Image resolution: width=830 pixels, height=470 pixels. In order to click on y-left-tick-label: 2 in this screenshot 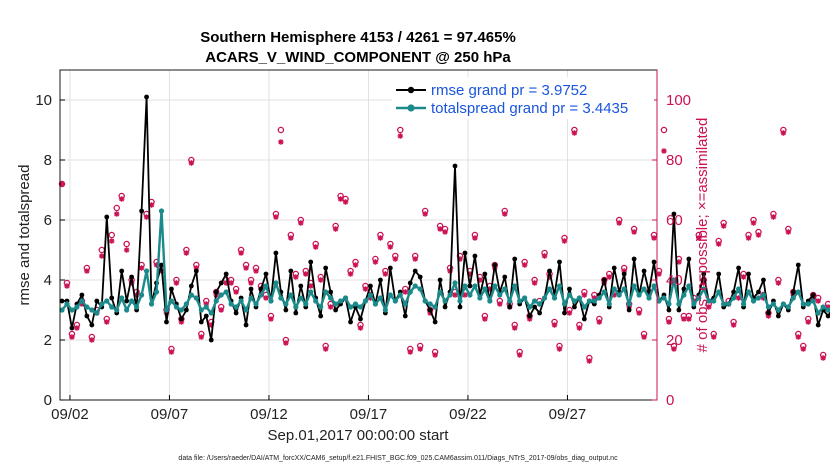, I will do `click(48, 340)`.